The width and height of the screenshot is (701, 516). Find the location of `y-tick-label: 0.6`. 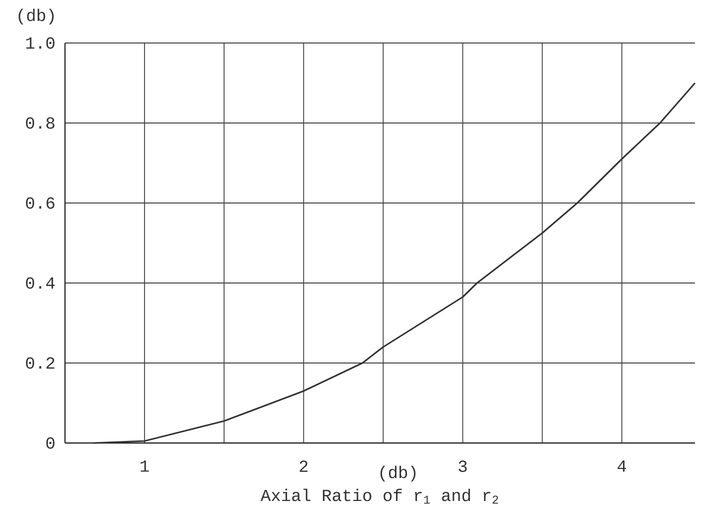

y-tick-label: 0.6 is located at coordinates (40, 203).